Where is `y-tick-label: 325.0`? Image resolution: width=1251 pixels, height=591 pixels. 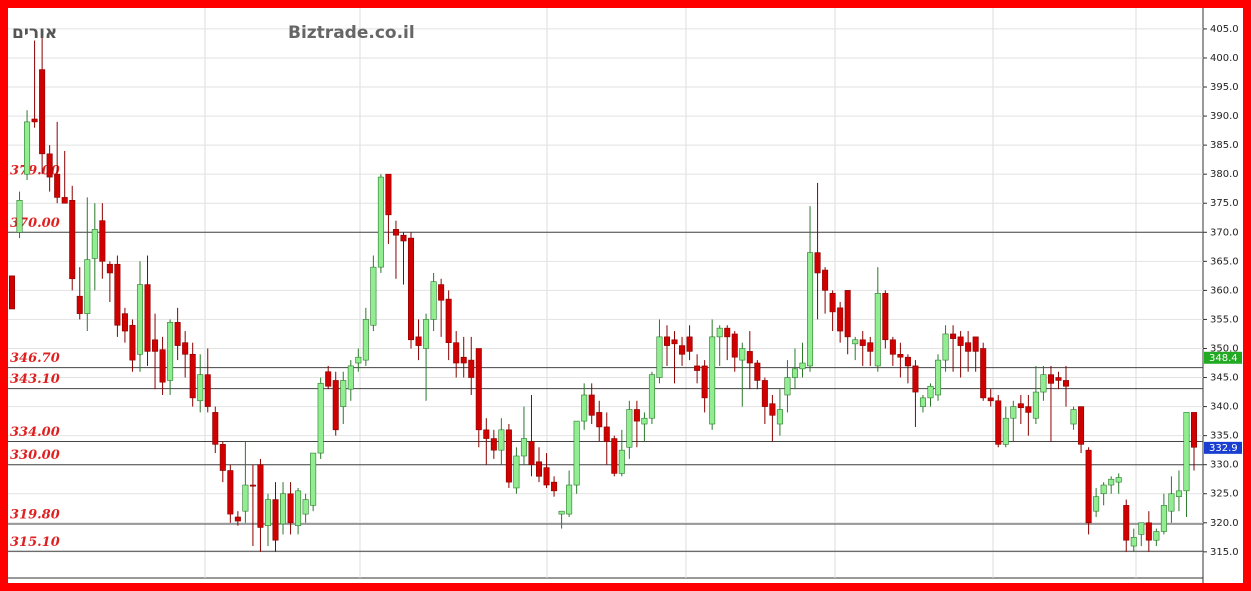
y-tick-label: 325.0 is located at coordinates (1224, 494).